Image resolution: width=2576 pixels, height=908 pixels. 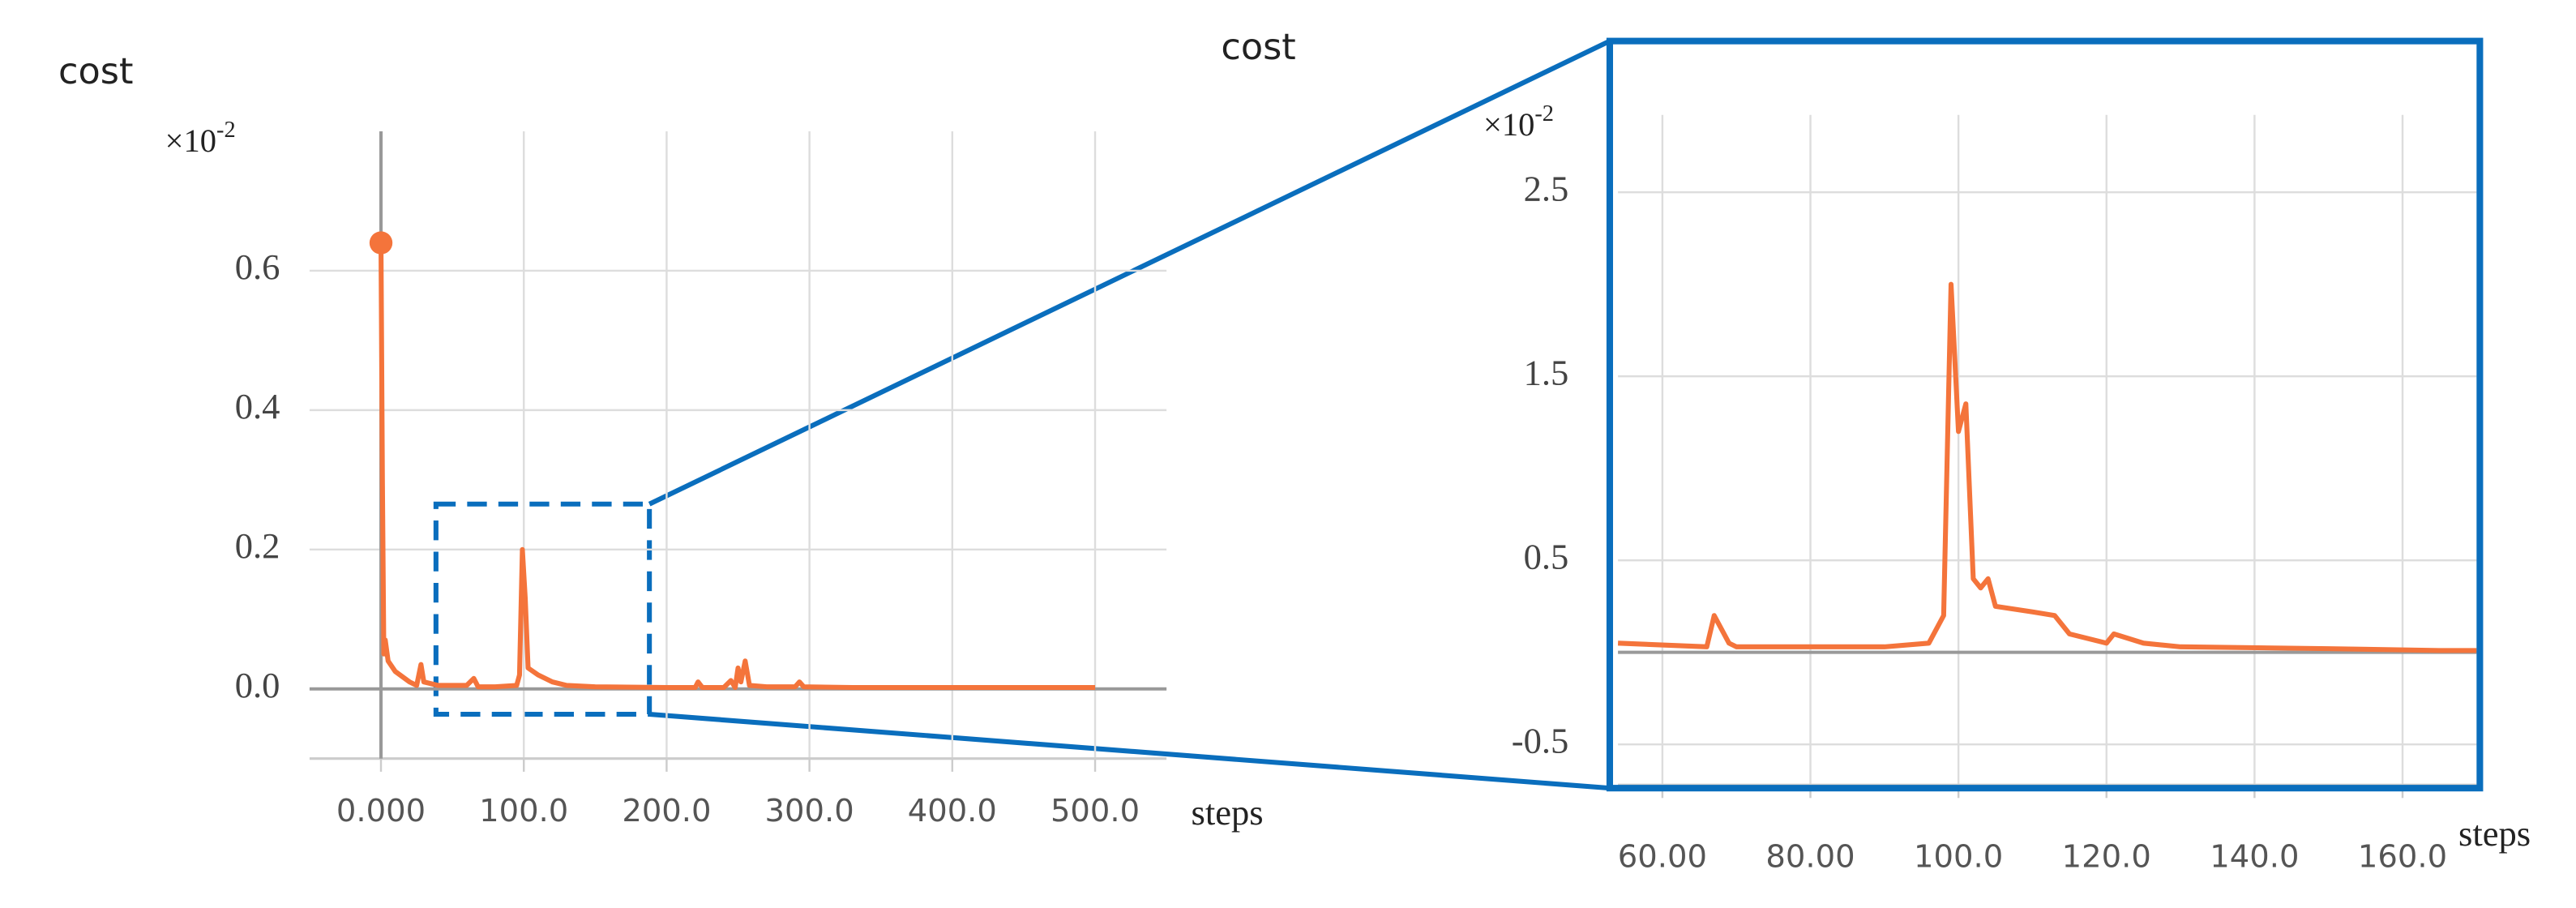 I want to click on x-tick-label: 140.0, so click(x=2254, y=857).